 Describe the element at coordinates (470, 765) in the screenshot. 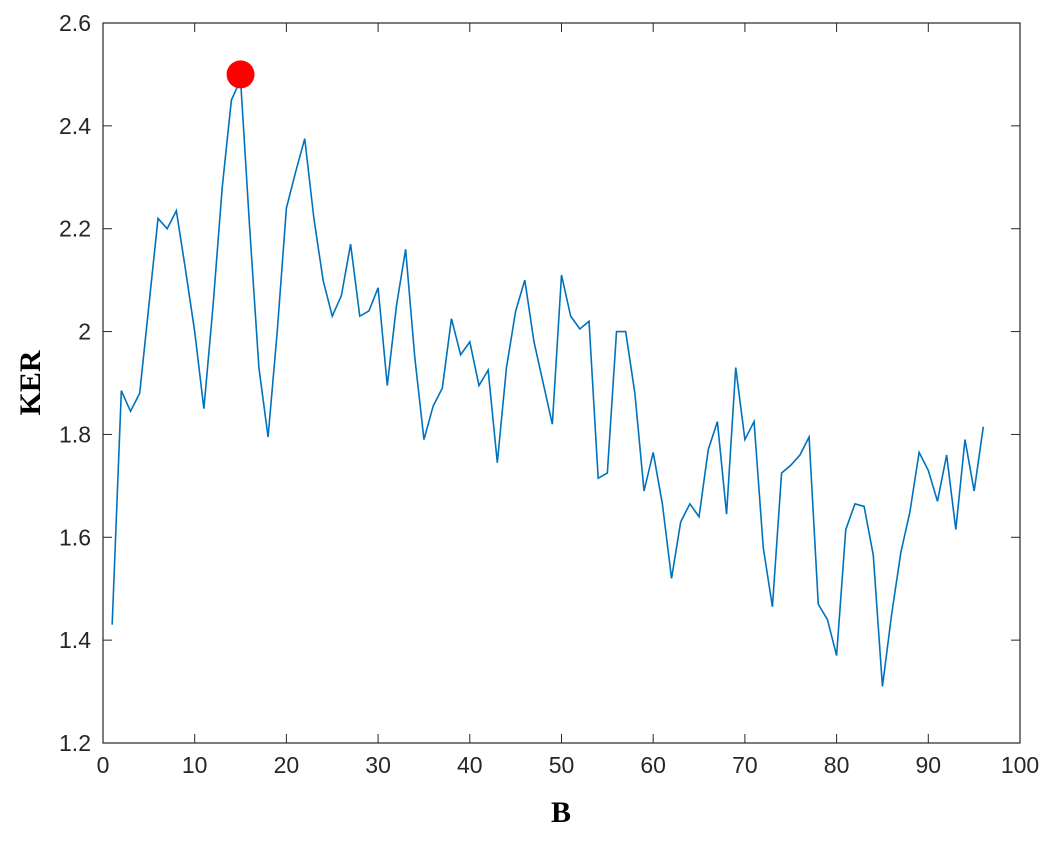

I see `x-tick-label: 40` at that location.